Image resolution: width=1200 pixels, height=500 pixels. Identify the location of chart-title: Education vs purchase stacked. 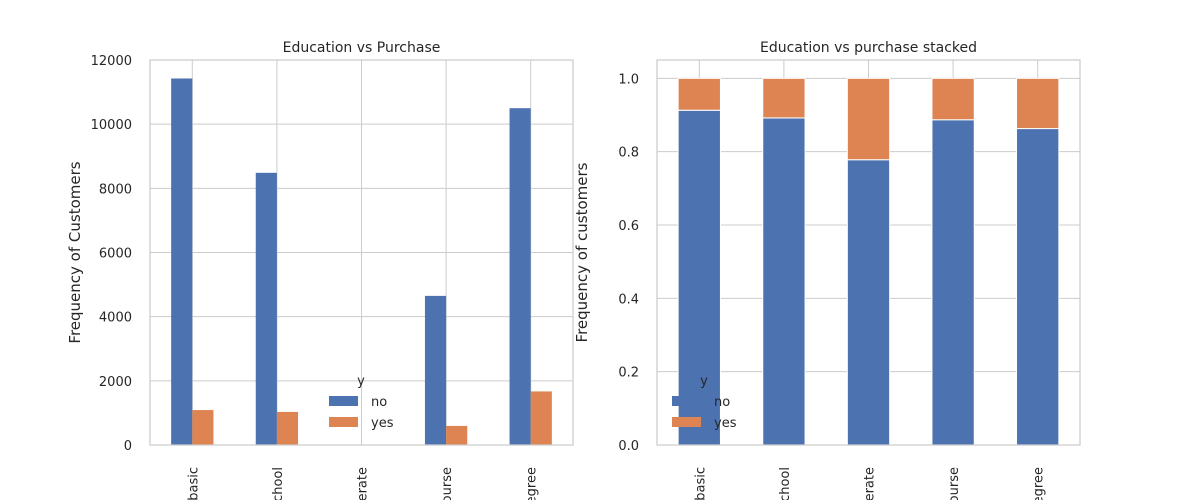
(868, 48).